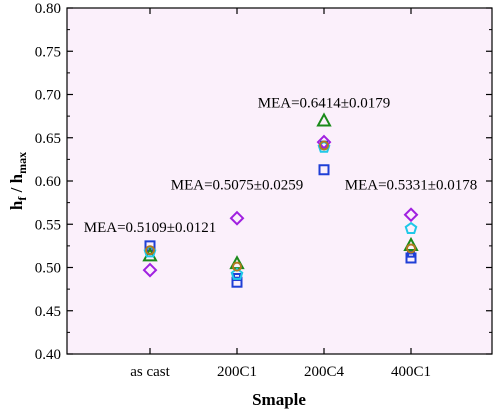 The width and height of the screenshot is (498, 412). I want to click on mea-annotation: MEA=0.5075±0.0259, so click(237, 186).